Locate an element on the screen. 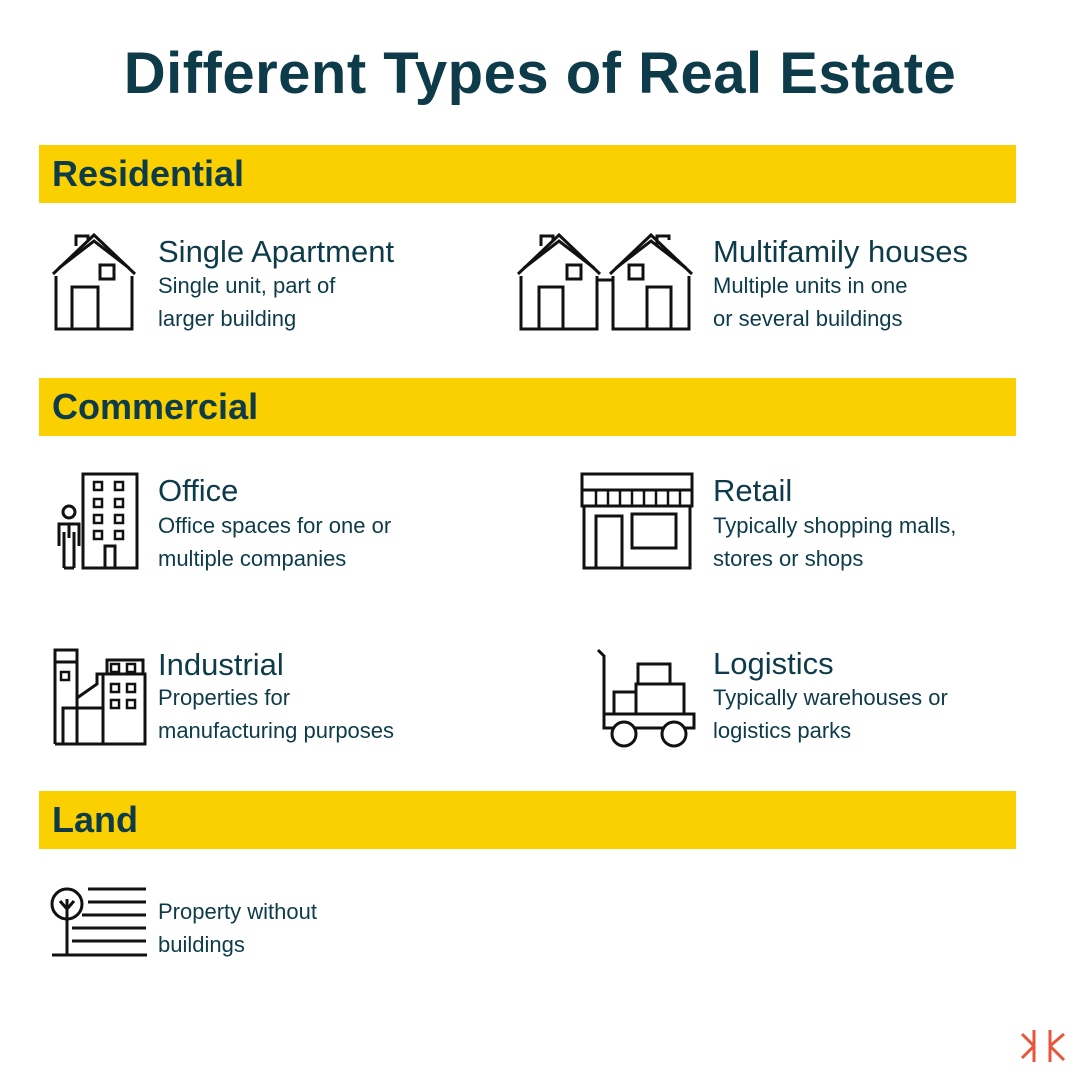 The image size is (1080, 1080). item-description-line-1: Property without is located at coordinates (237, 911).